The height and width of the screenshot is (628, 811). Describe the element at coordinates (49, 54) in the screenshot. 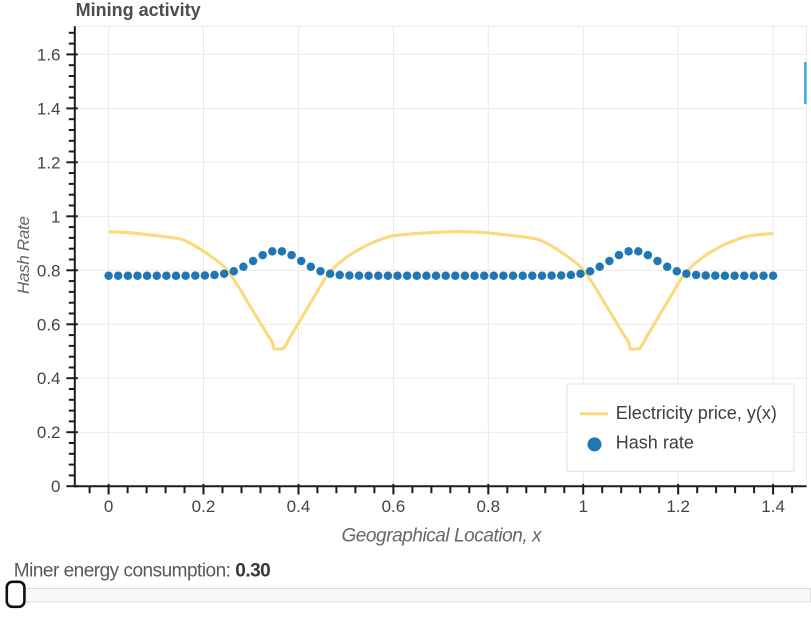

I see `svg-text: 1.6` at that location.